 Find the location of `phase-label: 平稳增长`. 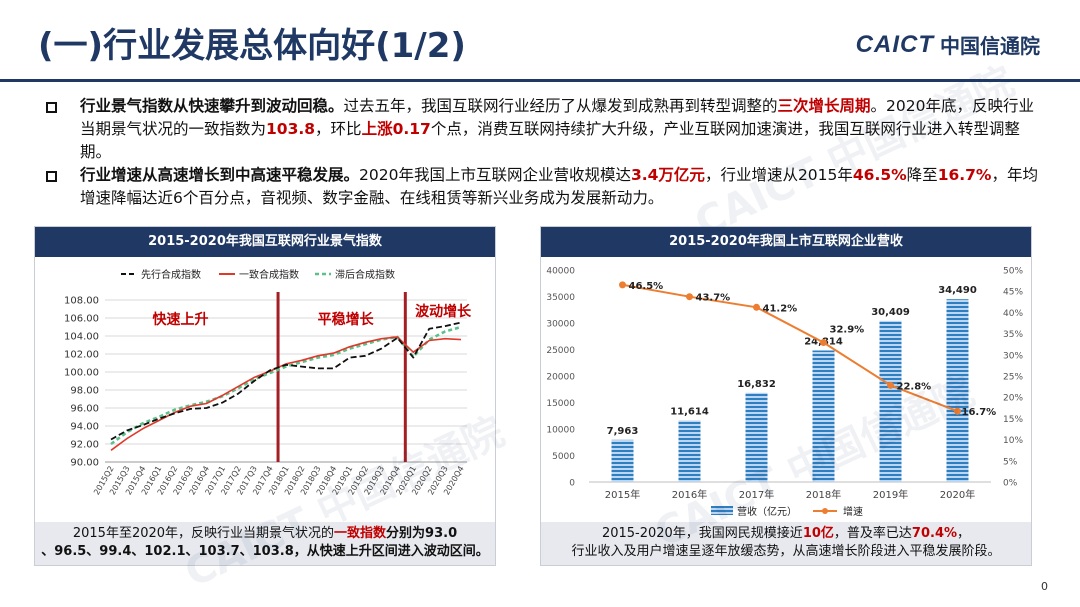

phase-label: 平稳增长 is located at coordinates (346, 319).